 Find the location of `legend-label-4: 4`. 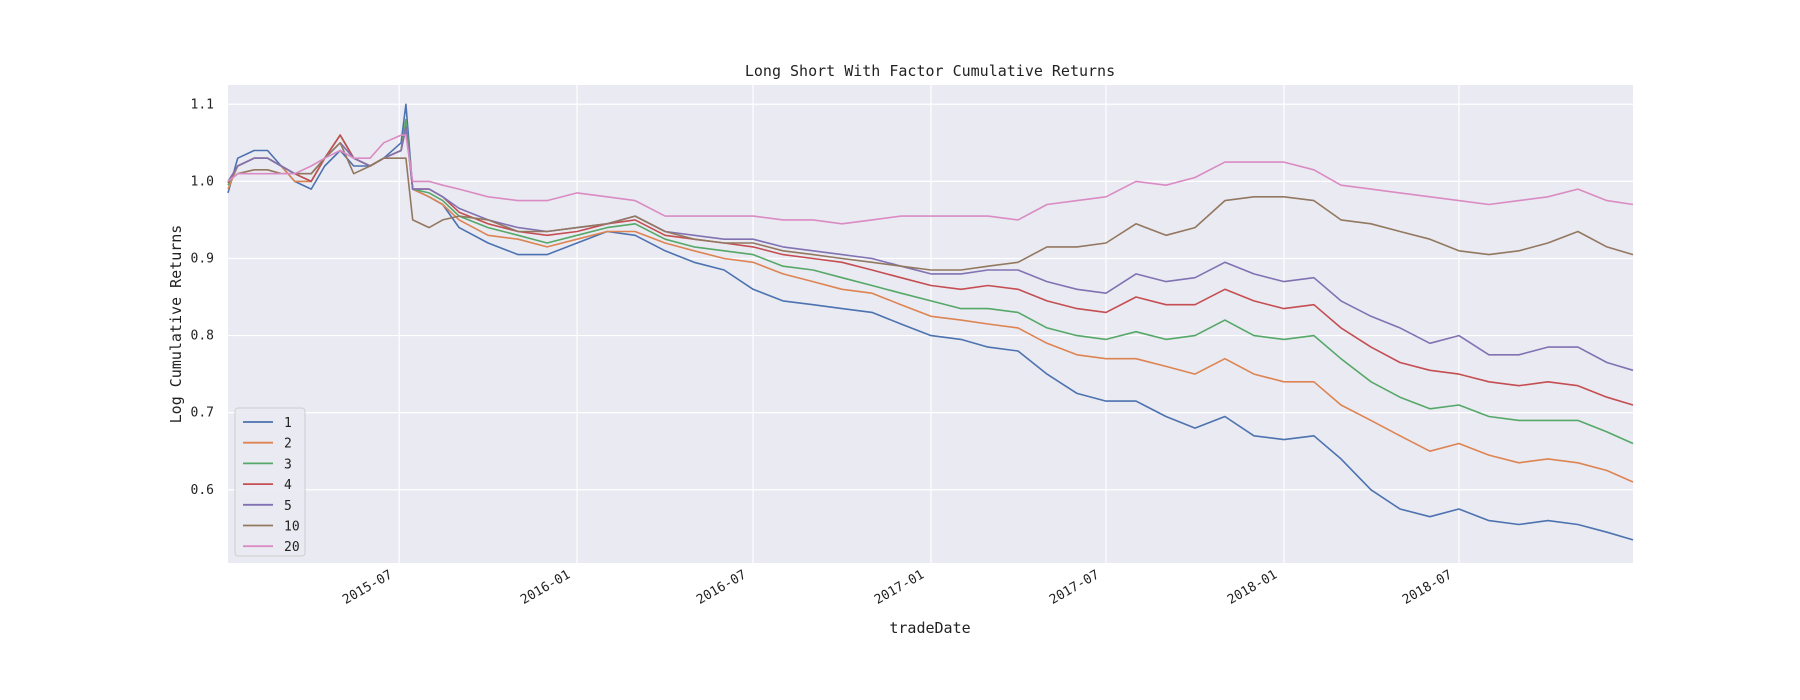

legend-label-4: 4 is located at coordinates (288, 485).